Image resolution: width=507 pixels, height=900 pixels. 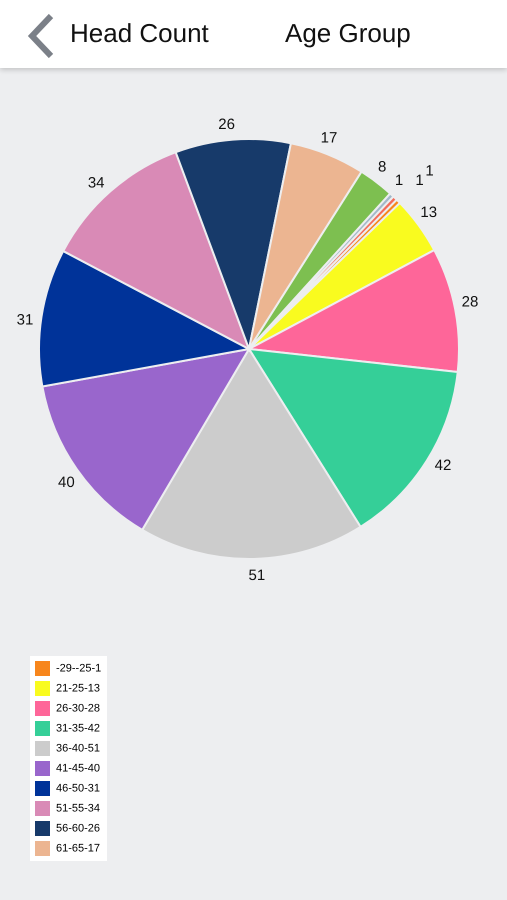 What do you see at coordinates (25, 319) in the screenshot?
I see `data-label: 31` at bounding box center [25, 319].